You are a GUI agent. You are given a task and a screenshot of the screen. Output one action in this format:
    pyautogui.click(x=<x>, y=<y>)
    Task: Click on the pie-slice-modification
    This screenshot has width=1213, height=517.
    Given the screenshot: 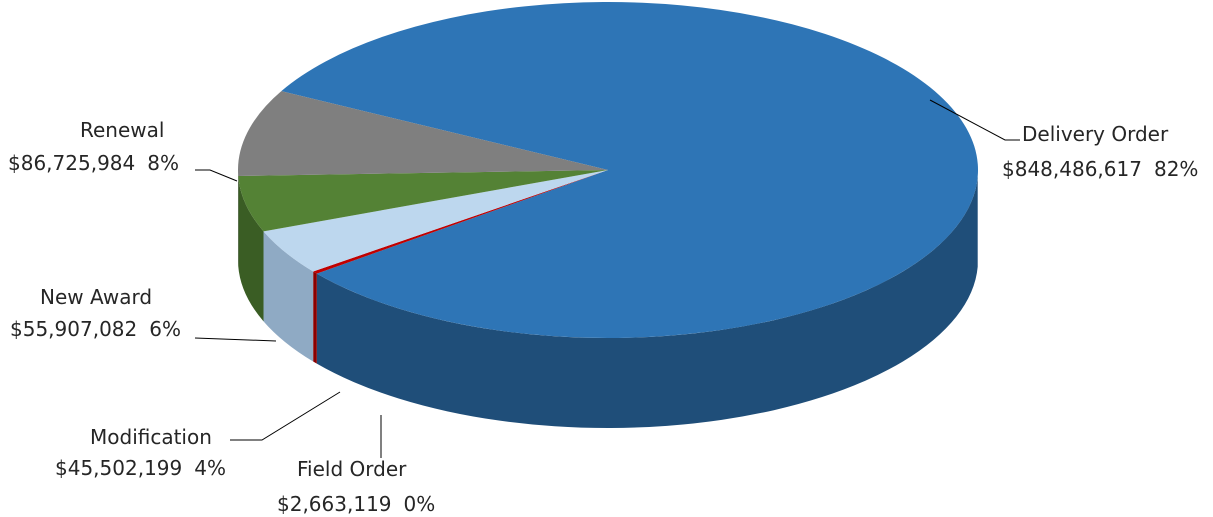 What is the action you would take?
    pyautogui.click(x=435, y=221)
    